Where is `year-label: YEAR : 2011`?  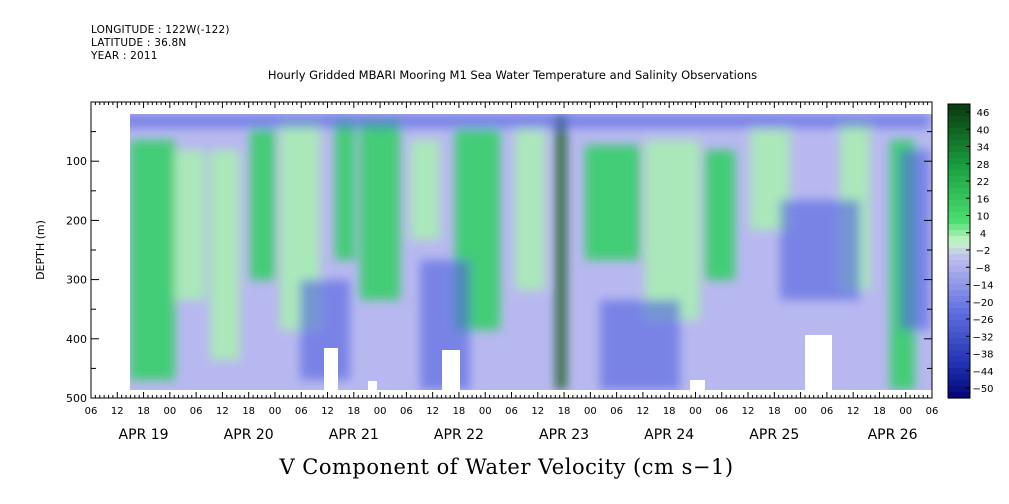 year-label: YEAR : 2011 is located at coordinates (124, 56).